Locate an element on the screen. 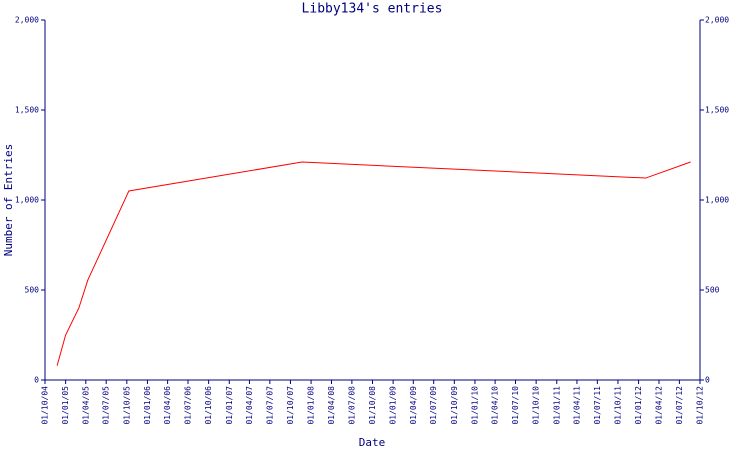 This screenshot has width=750, height=450. x-tick-label: 01/01/10 is located at coordinates (474, 405).